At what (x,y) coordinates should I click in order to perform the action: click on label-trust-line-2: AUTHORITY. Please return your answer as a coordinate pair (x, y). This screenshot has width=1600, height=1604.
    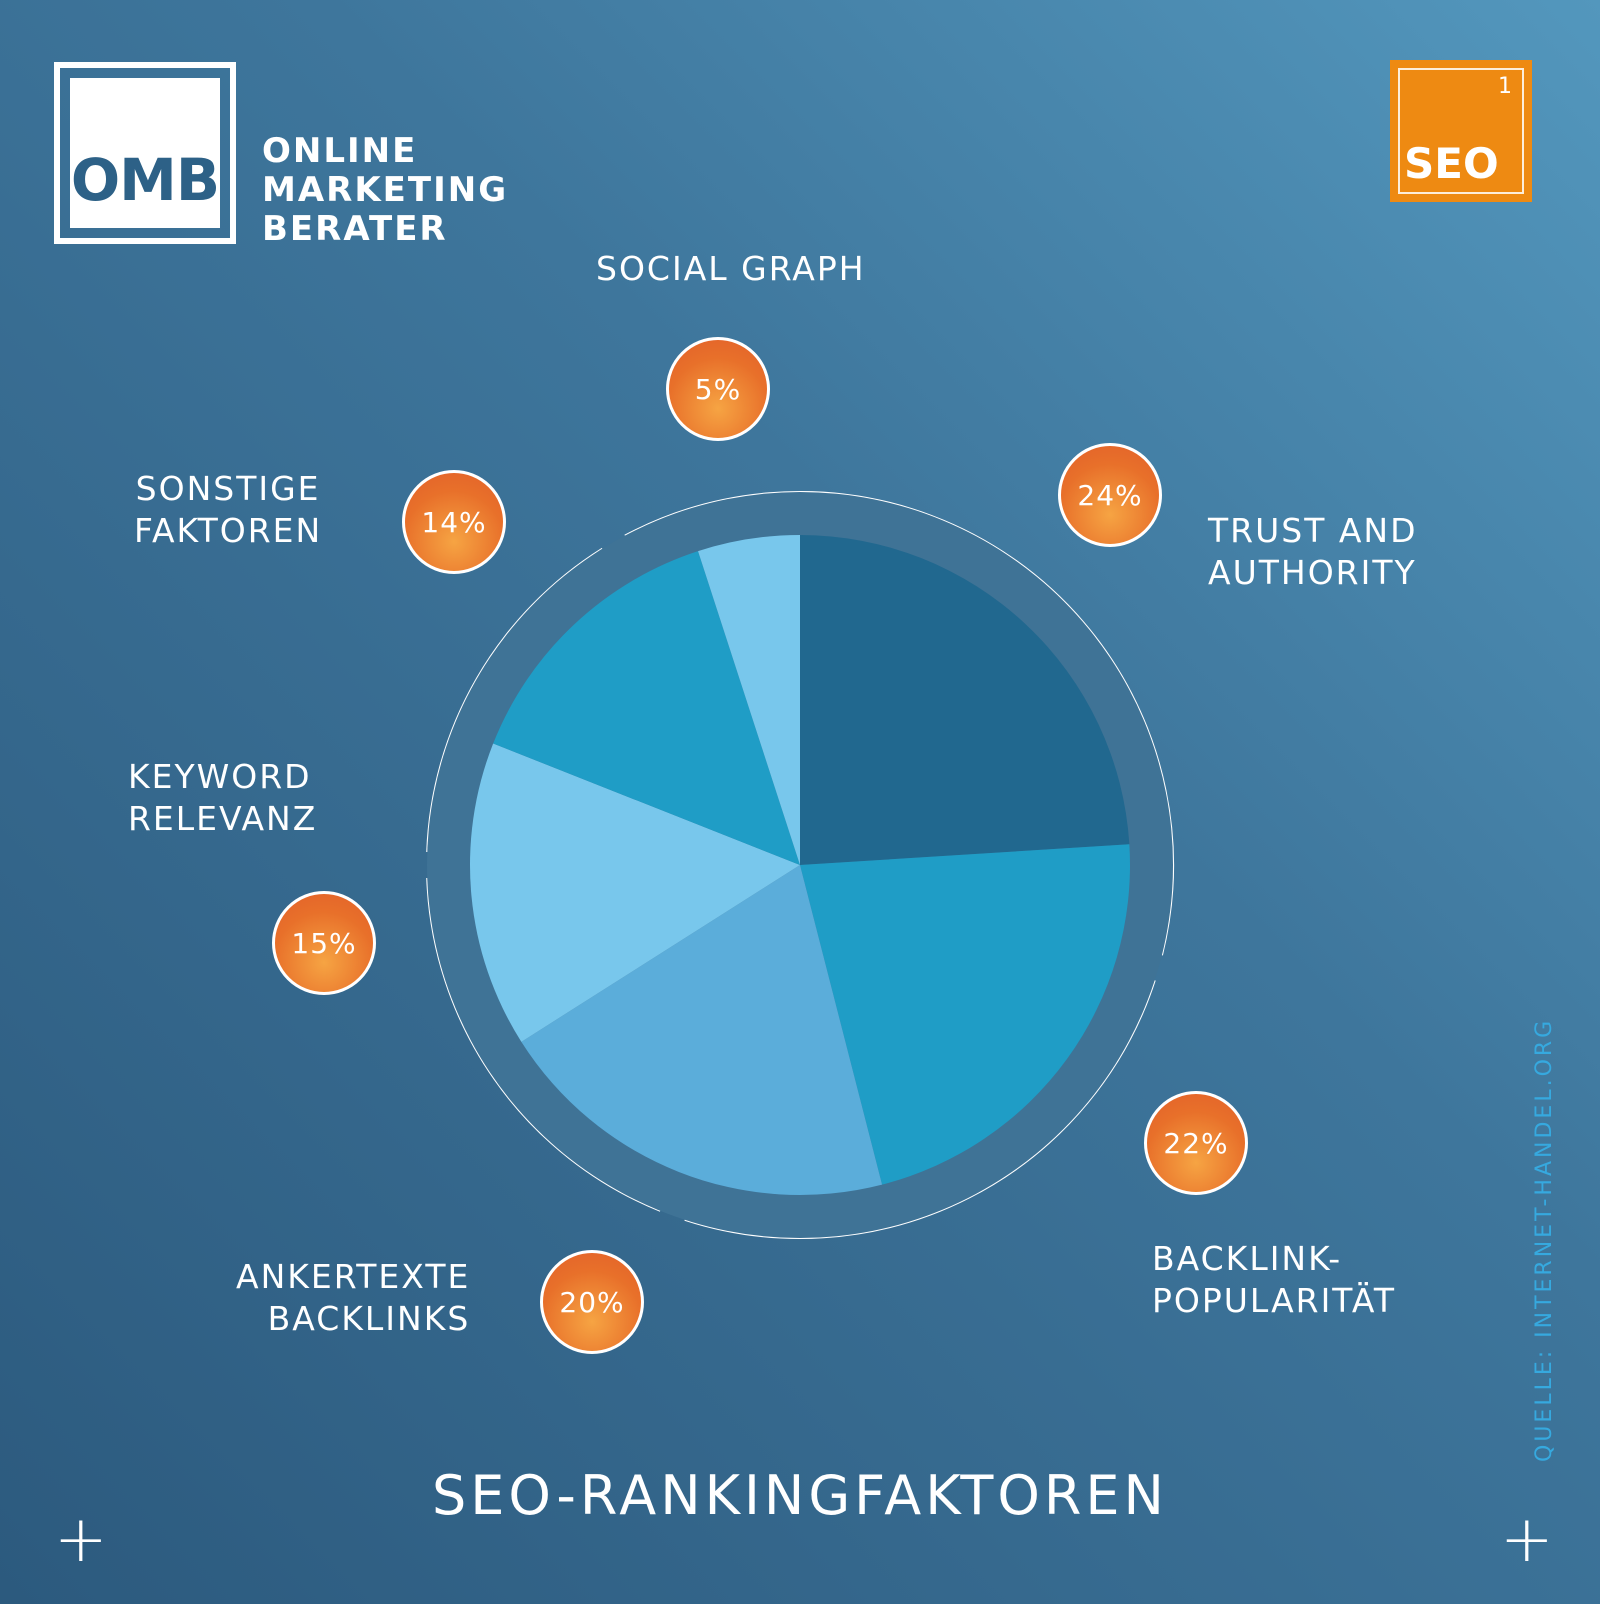
    Looking at the image, I should click on (1312, 572).